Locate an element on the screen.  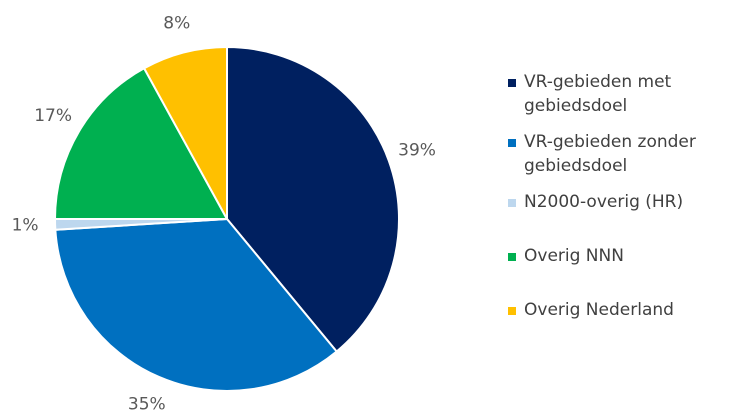
legend-label: Overig Nederland is located at coordinates (599, 310).